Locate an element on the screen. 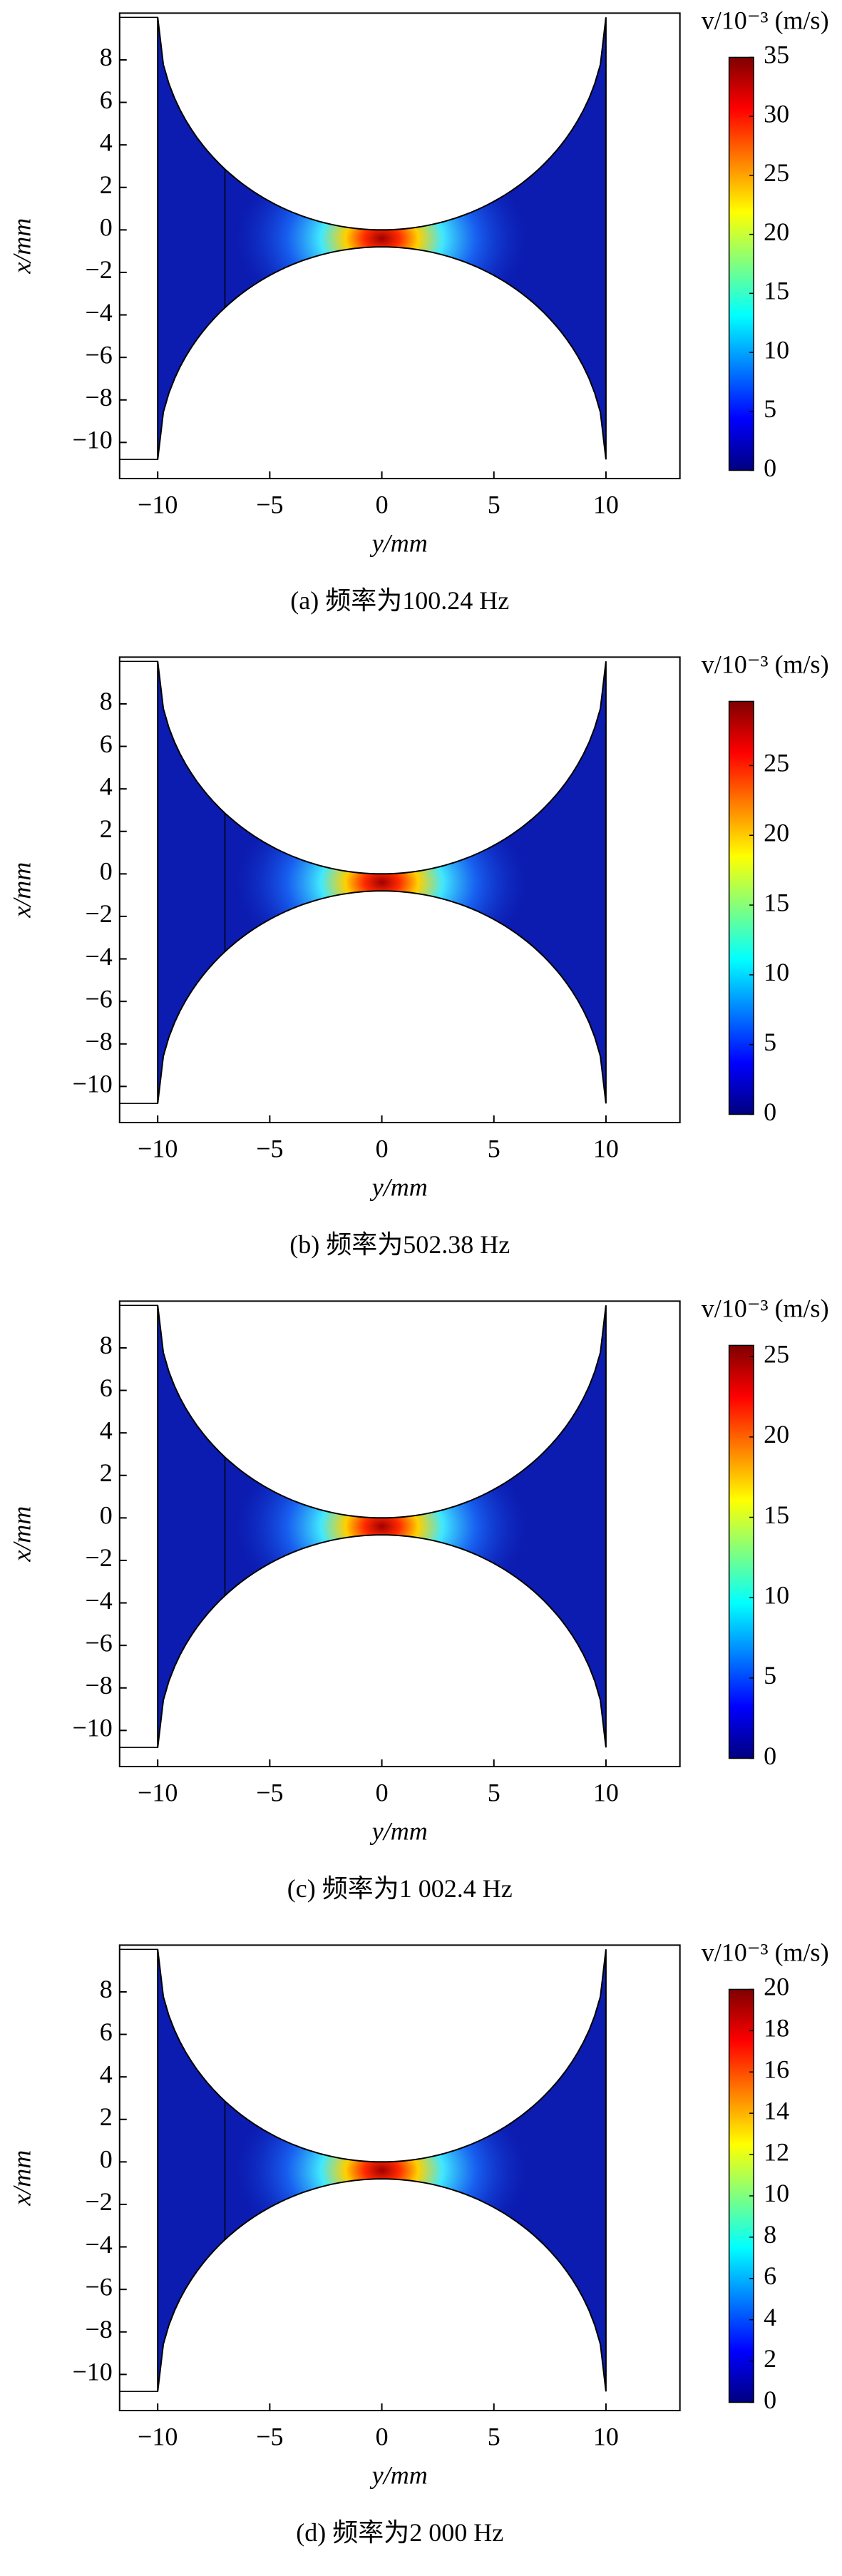  colorbar-tick-label: 18 is located at coordinates (776, 2028).